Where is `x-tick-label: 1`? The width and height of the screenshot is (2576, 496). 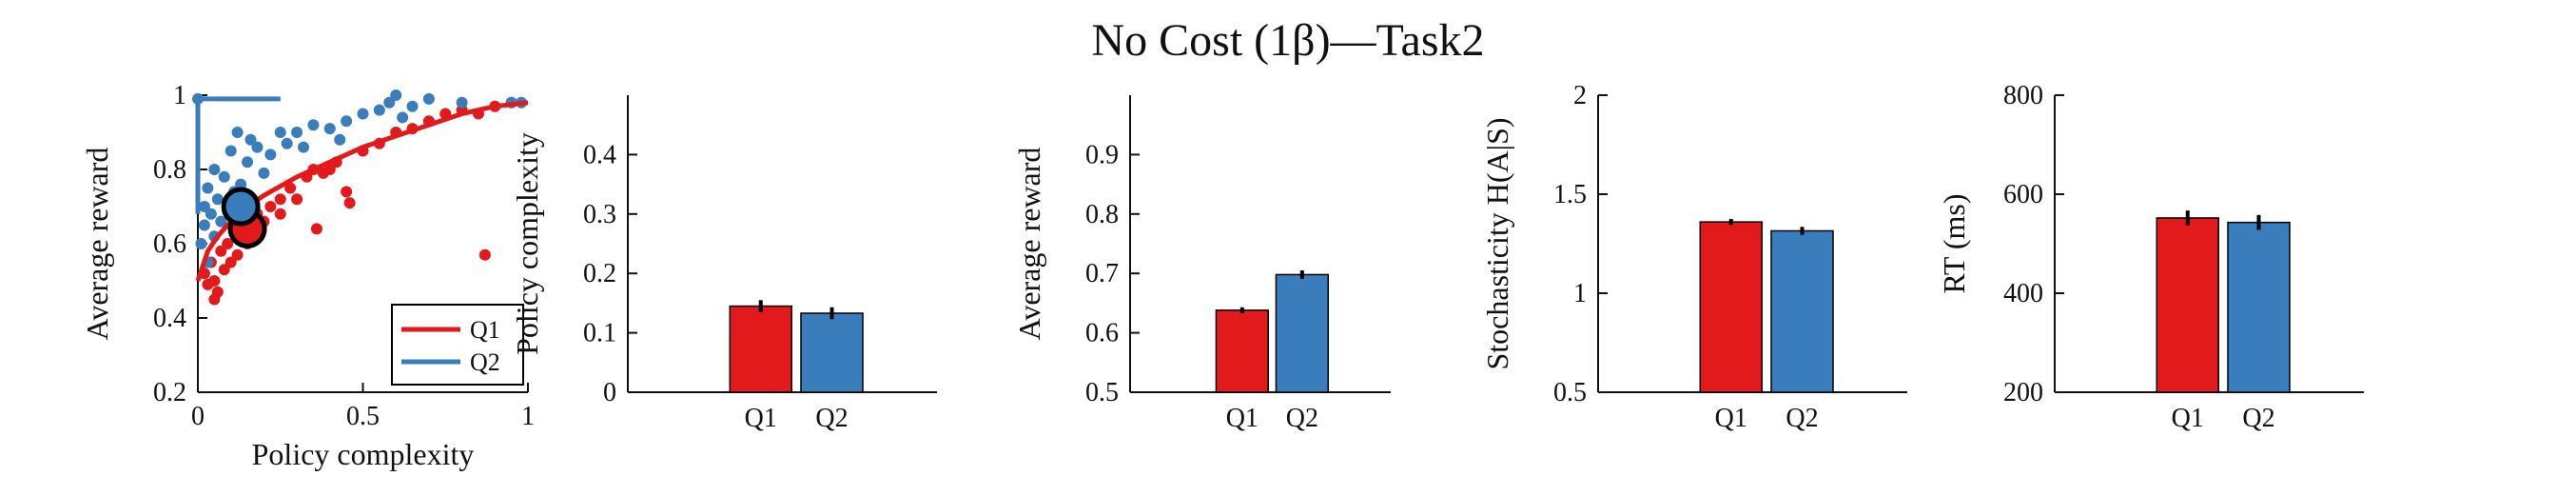
x-tick-label: 1 is located at coordinates (528, 416).